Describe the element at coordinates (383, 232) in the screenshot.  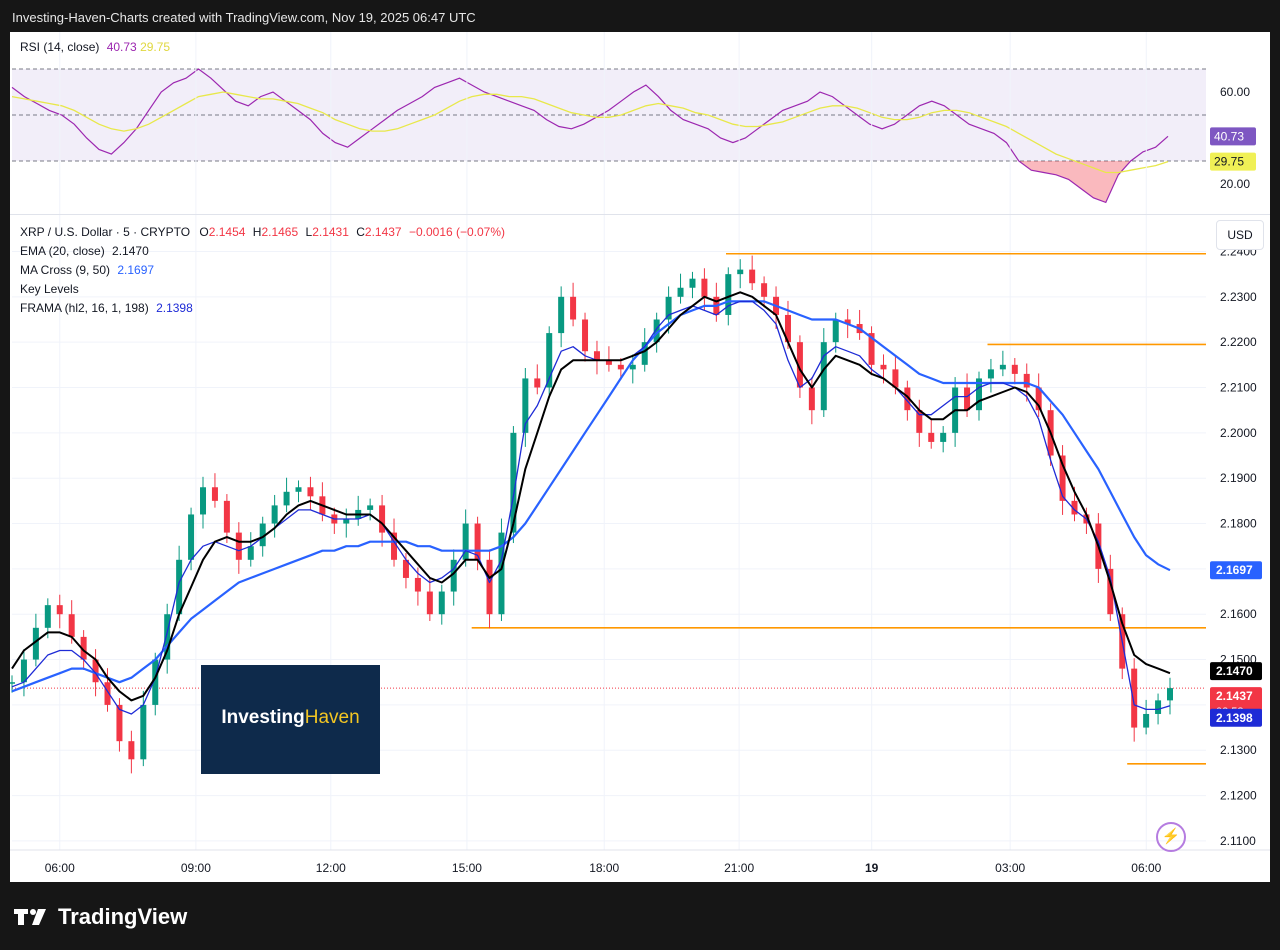
I see `ohlc-close: 2.1437` at that location.